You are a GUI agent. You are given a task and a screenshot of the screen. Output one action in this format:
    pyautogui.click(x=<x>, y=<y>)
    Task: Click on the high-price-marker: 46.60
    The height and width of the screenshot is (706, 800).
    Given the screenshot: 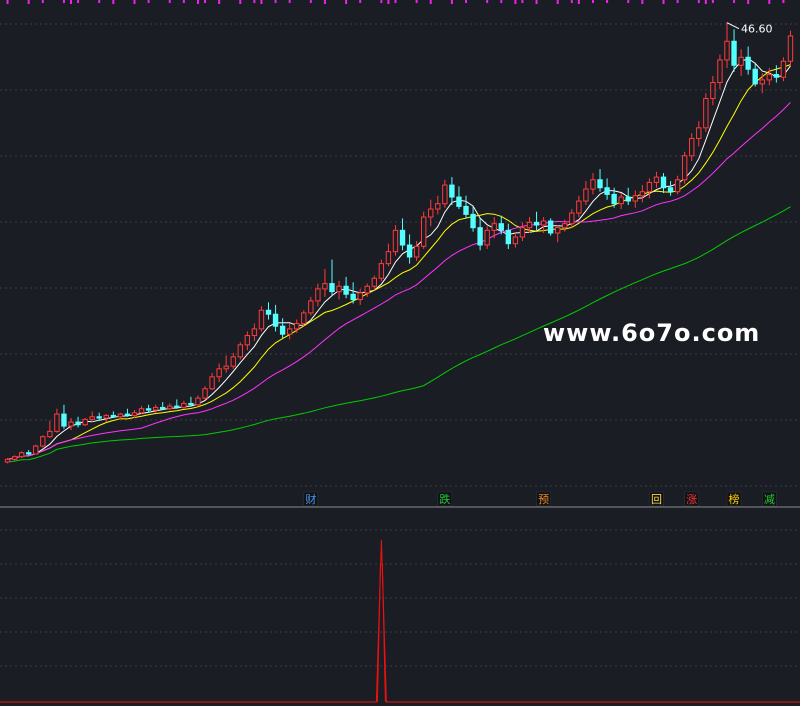 What is the action you would take?
    pyautogui.click(x=749, y=29)
    